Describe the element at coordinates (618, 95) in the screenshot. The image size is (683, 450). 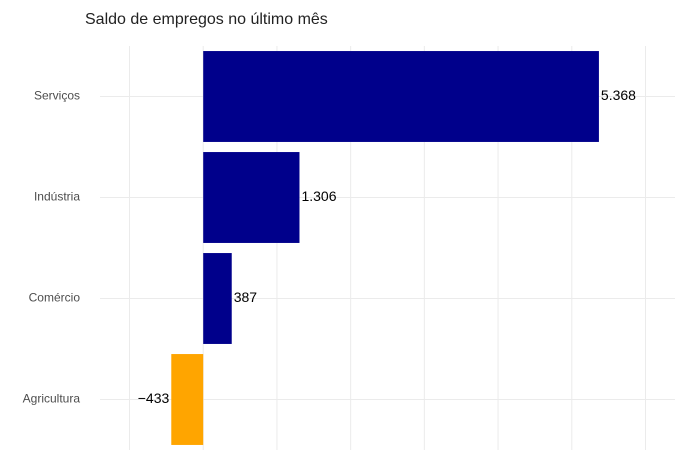
I see `data-label: 5.368` at that location.